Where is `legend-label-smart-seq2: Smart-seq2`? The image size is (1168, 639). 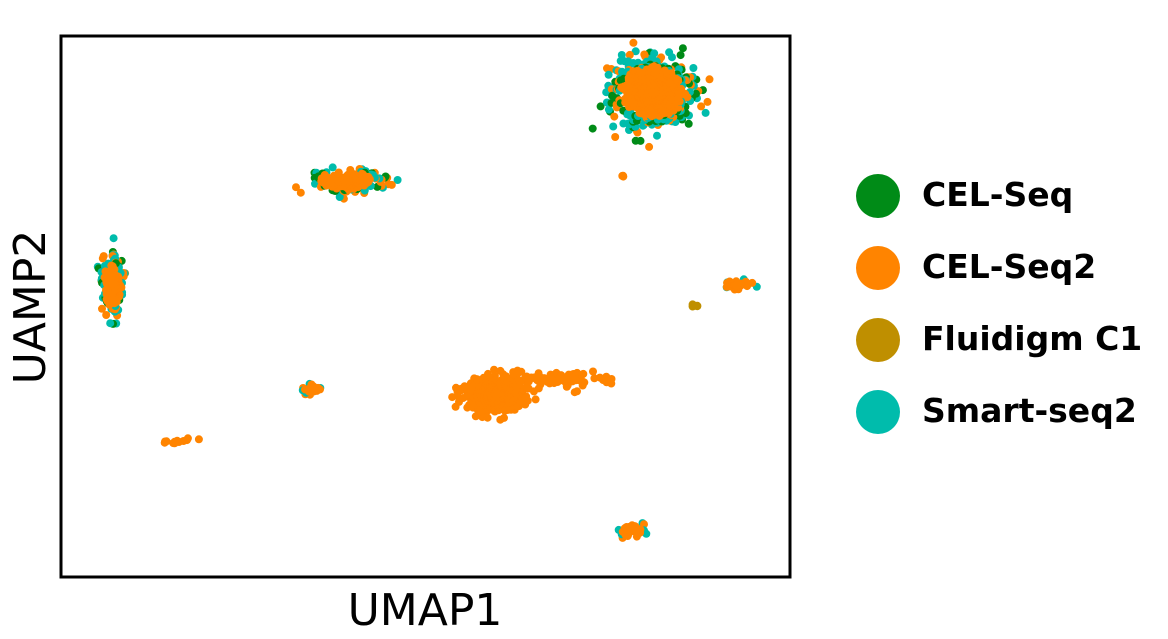 legend-label-smart-seq2: Smart-seq2 is located at coordinates (1029, 410).